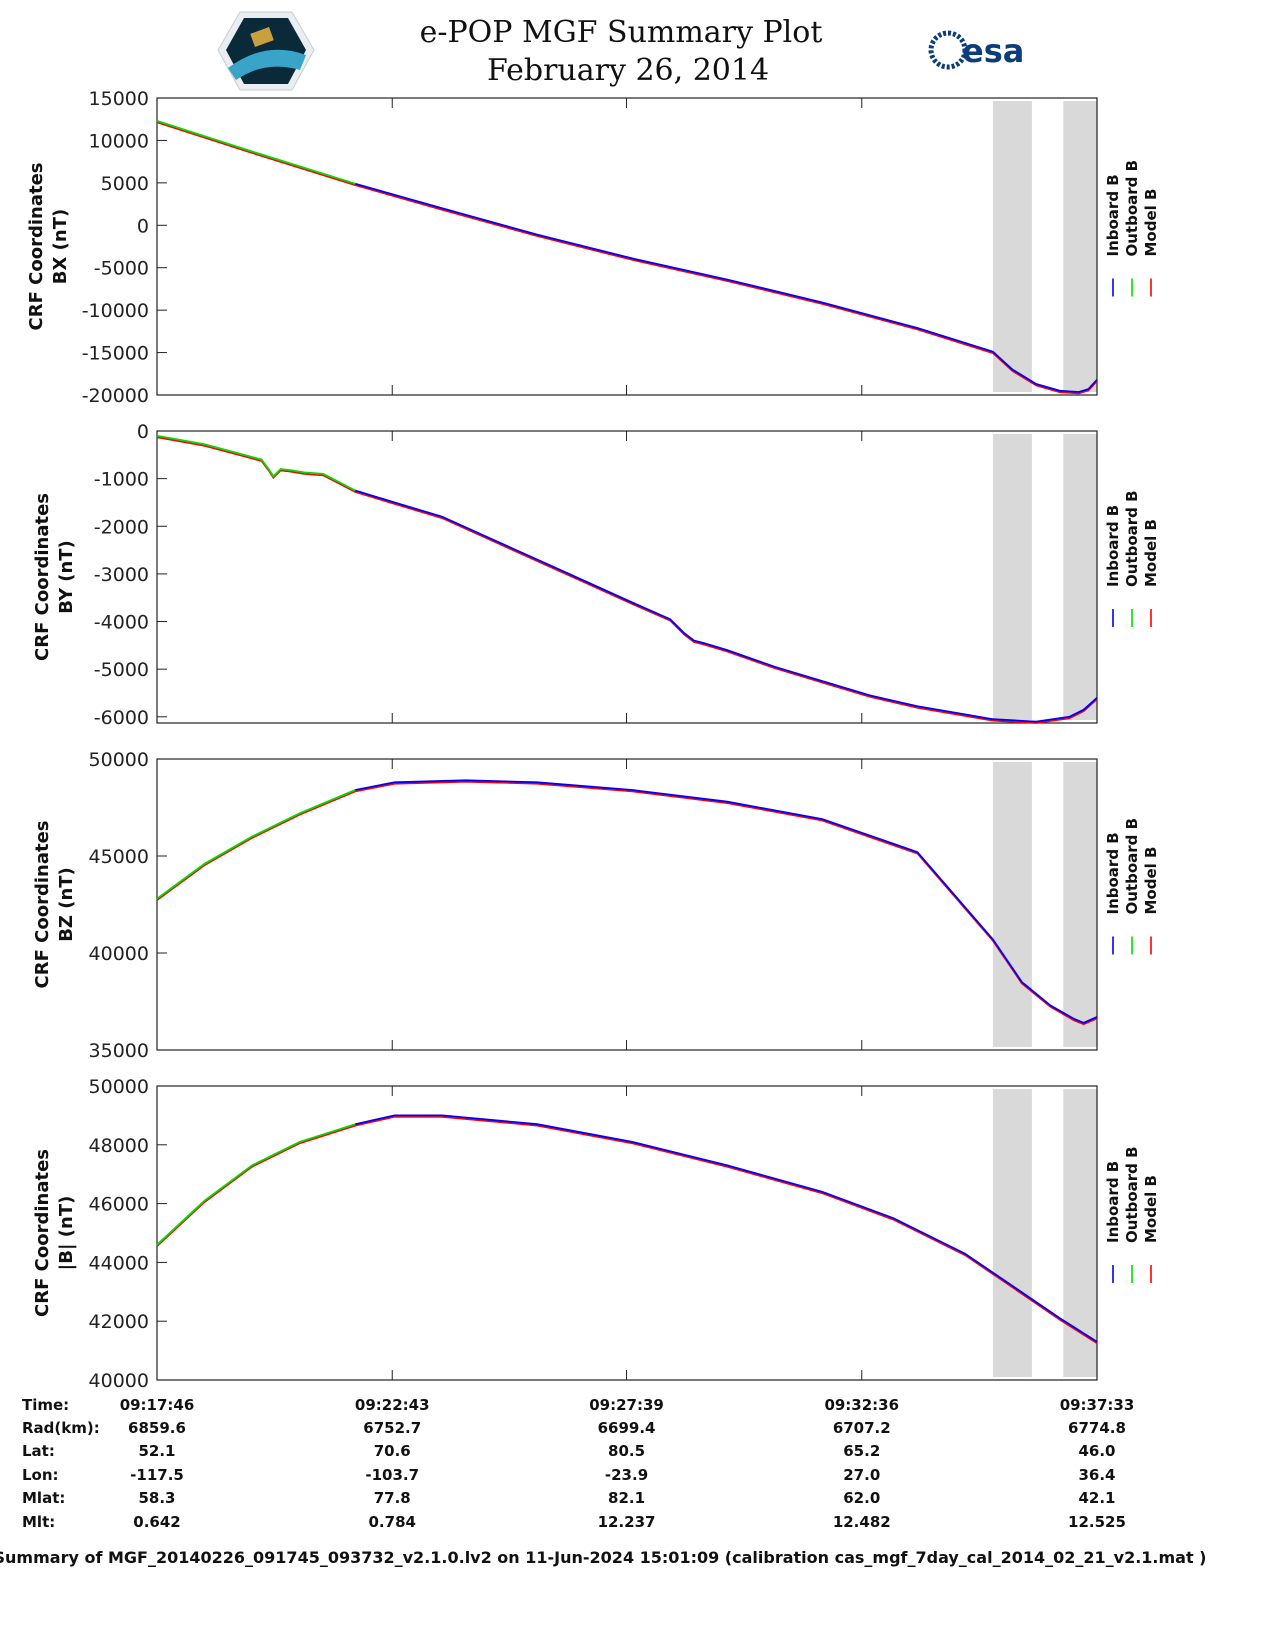 The width and height of the screenshot is (1275, 1650). What do you see at coordinates (861, 1405) in the screenshot?
I see `row-value: 09:32:36` at bounding box center [861, 1405].